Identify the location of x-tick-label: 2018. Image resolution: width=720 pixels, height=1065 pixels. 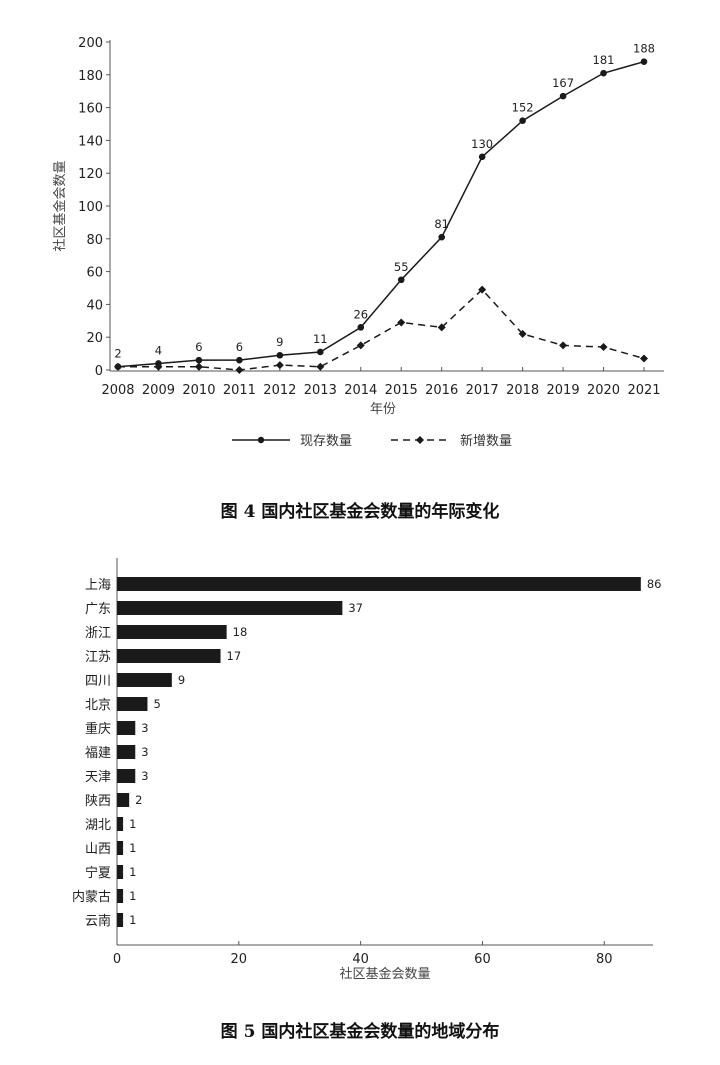
(522, 390).